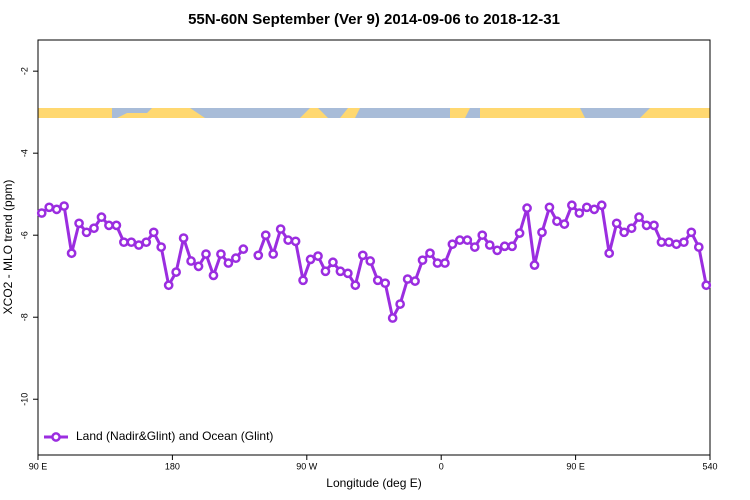 Image resolution: width=750 pixels, height=500 pixels. I want to click on map-ocean, so click(381, 113).